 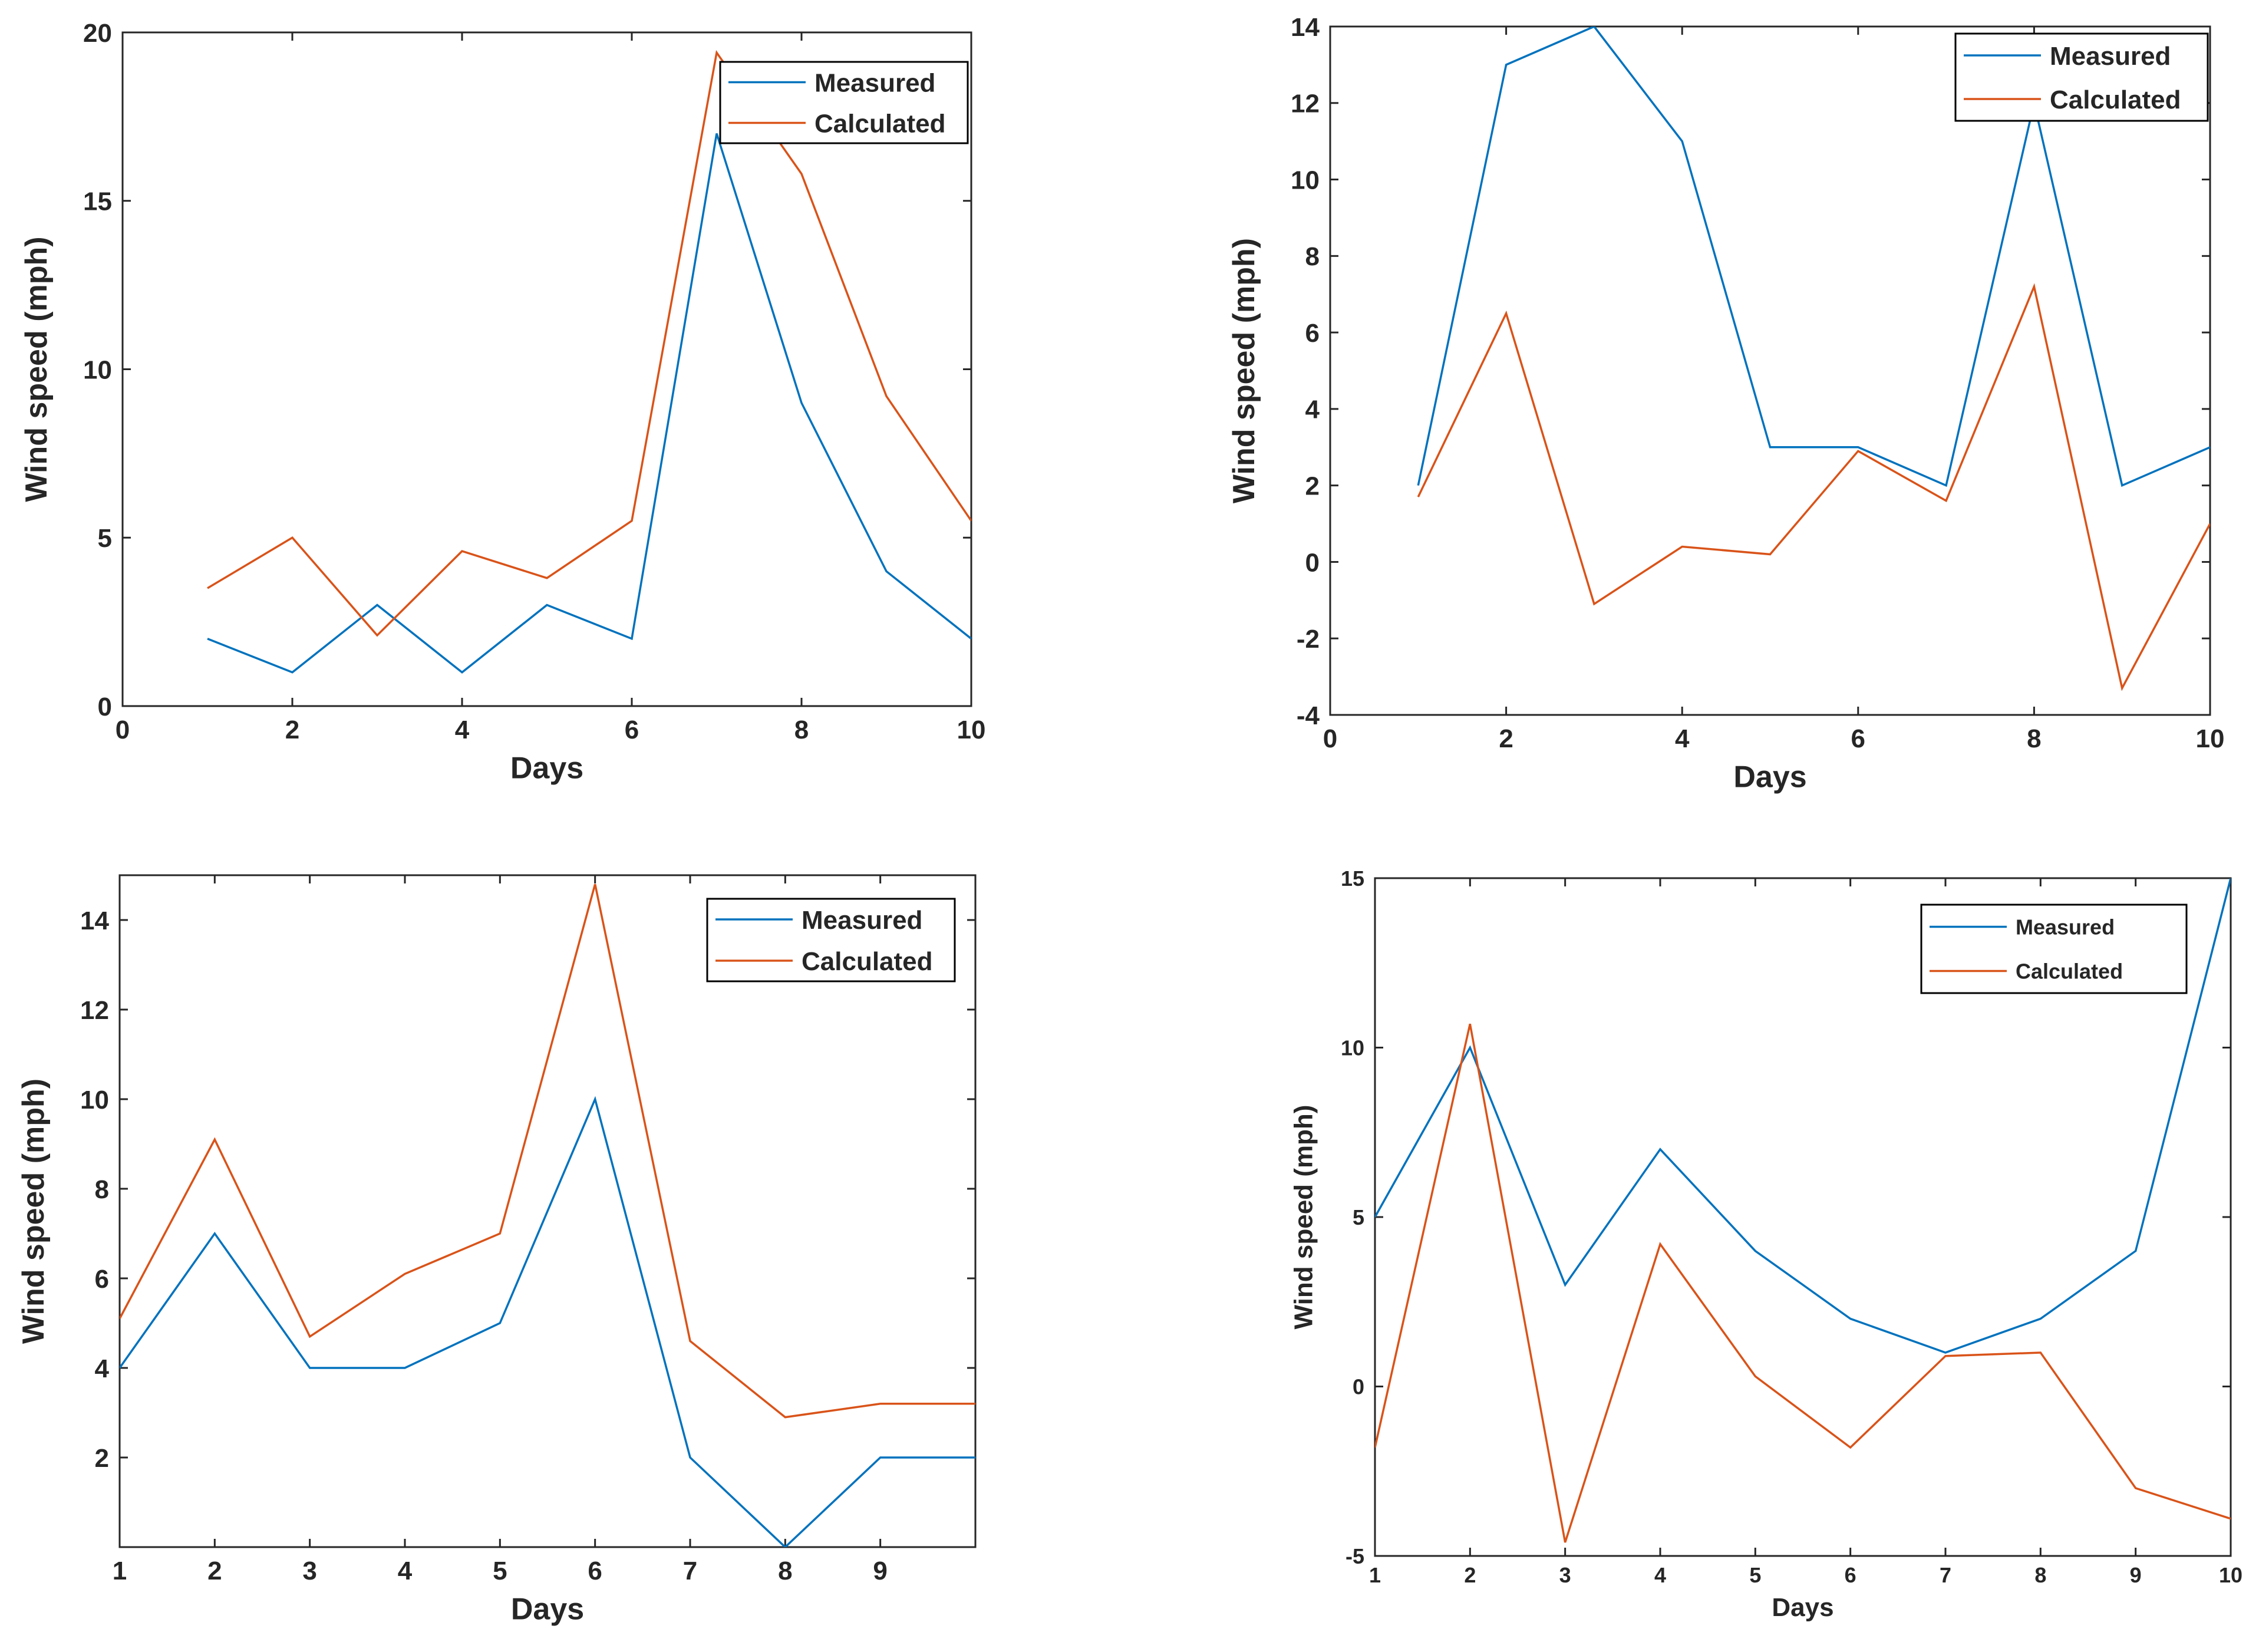 I want to click on y-tick-label: 20, so click(x=97, y=33).